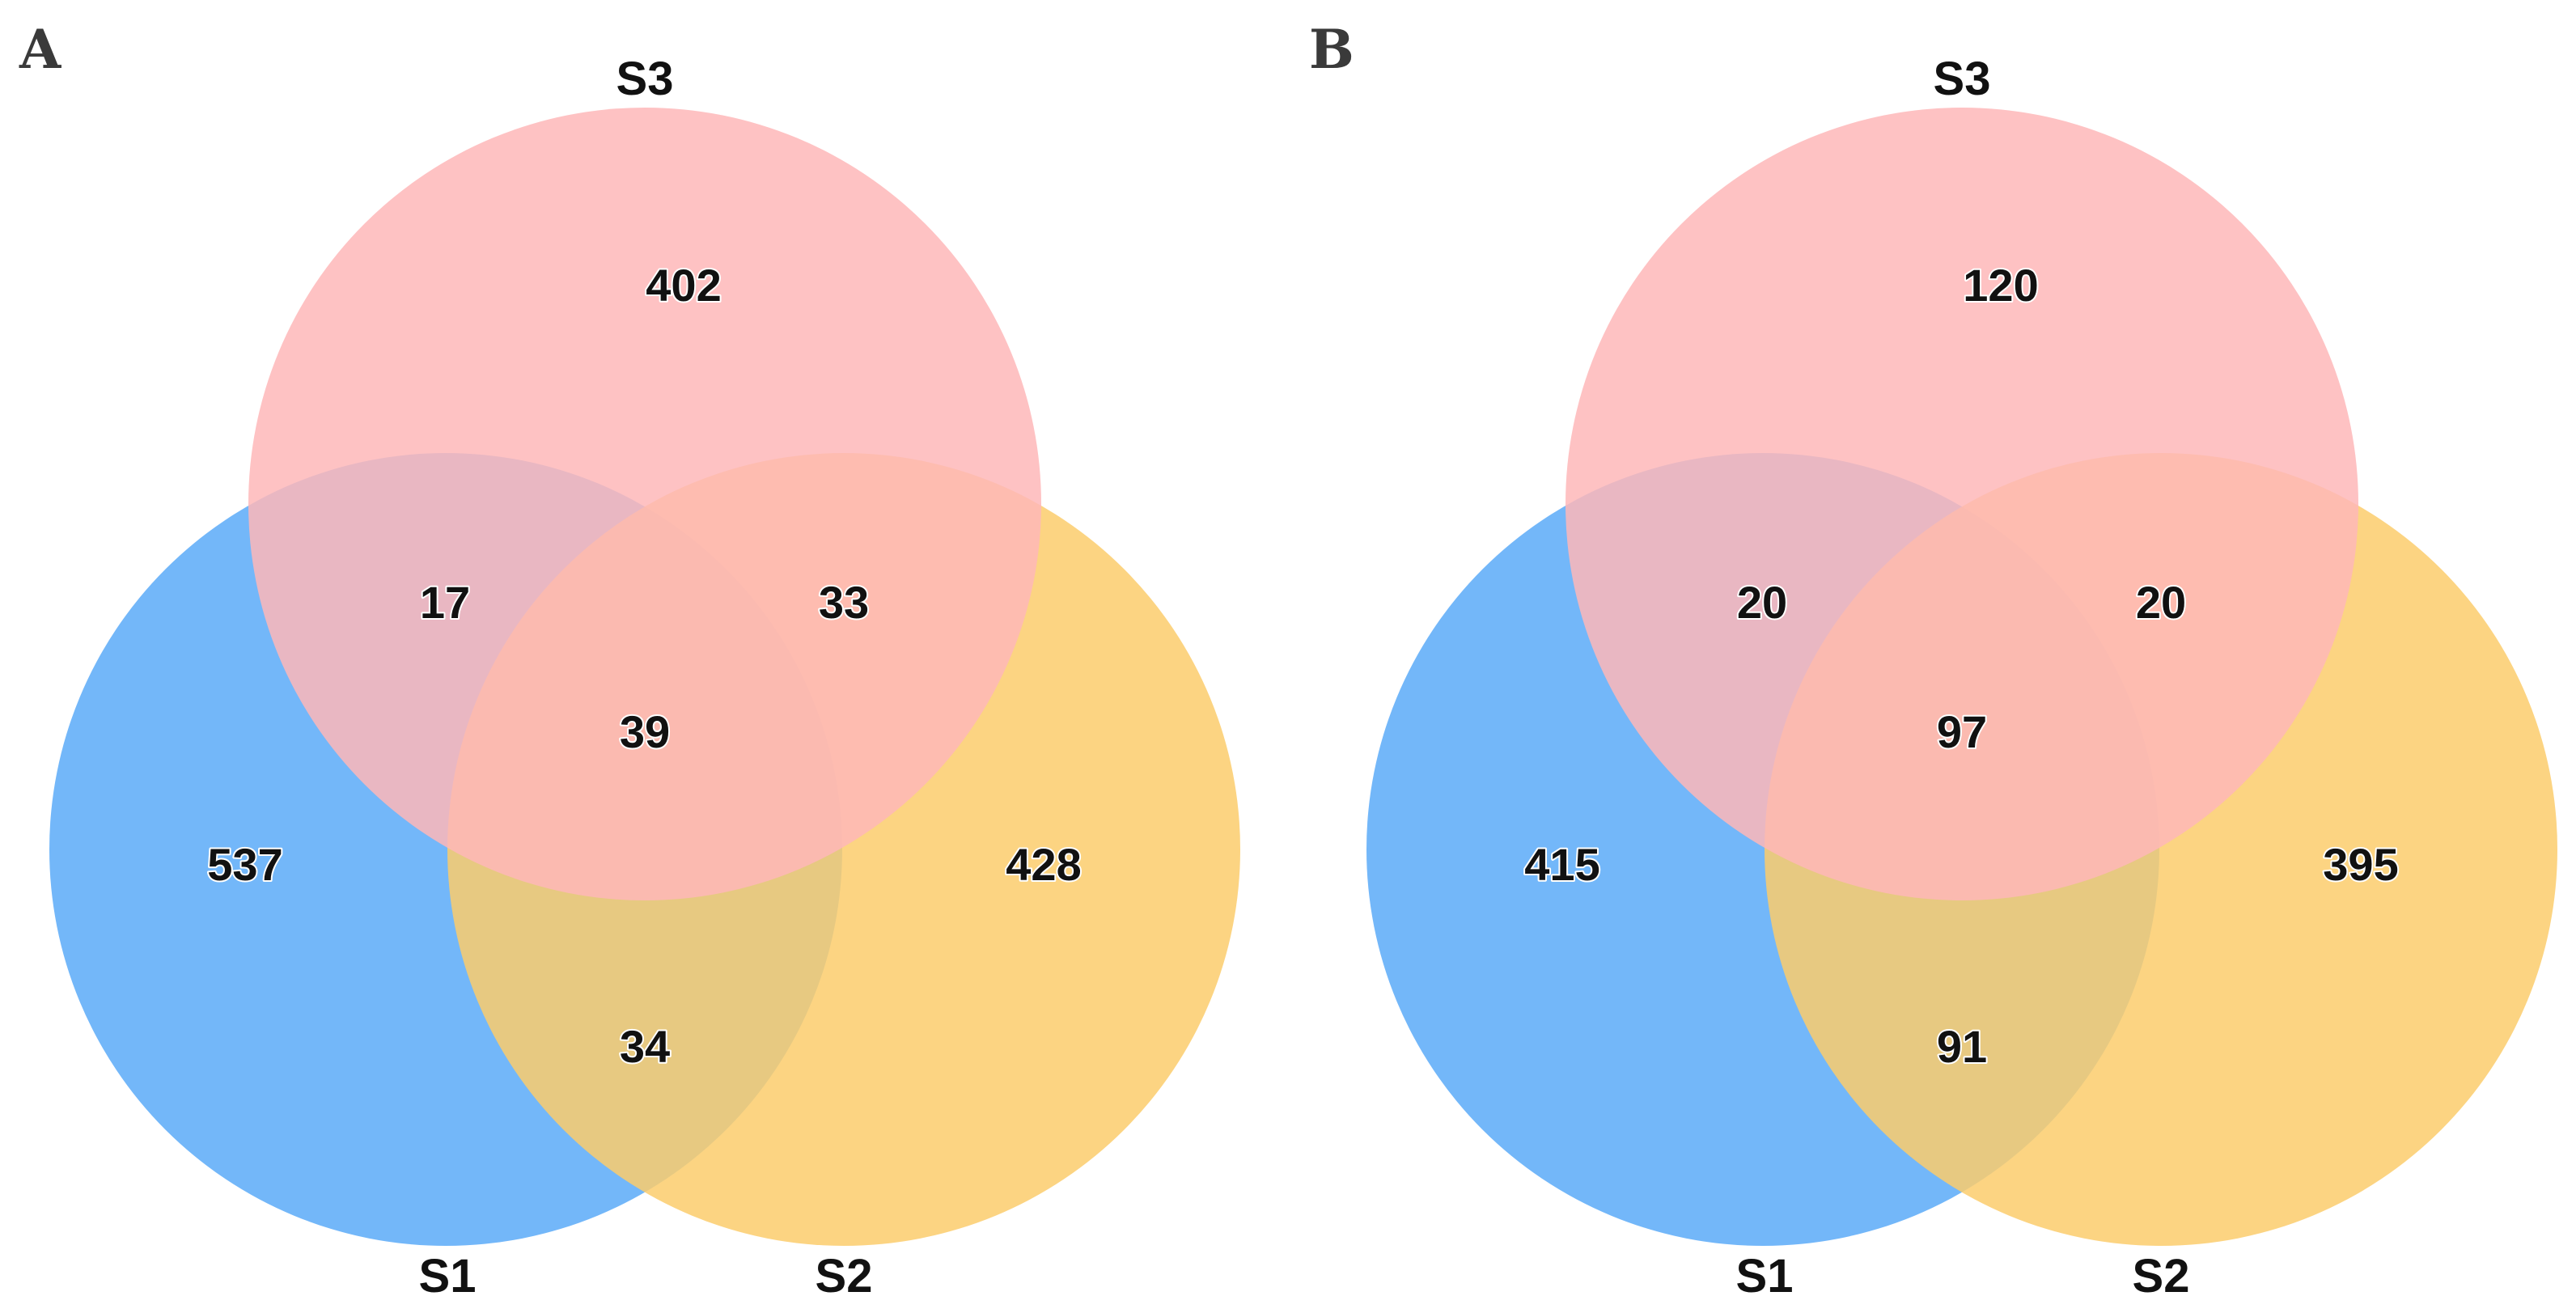 Image resolution: width=2576 pixels, height=1313 pixels. Describe the element at coordinates (1331, 50) in the screenshot. I see `panel-letter-b: B` at that location.